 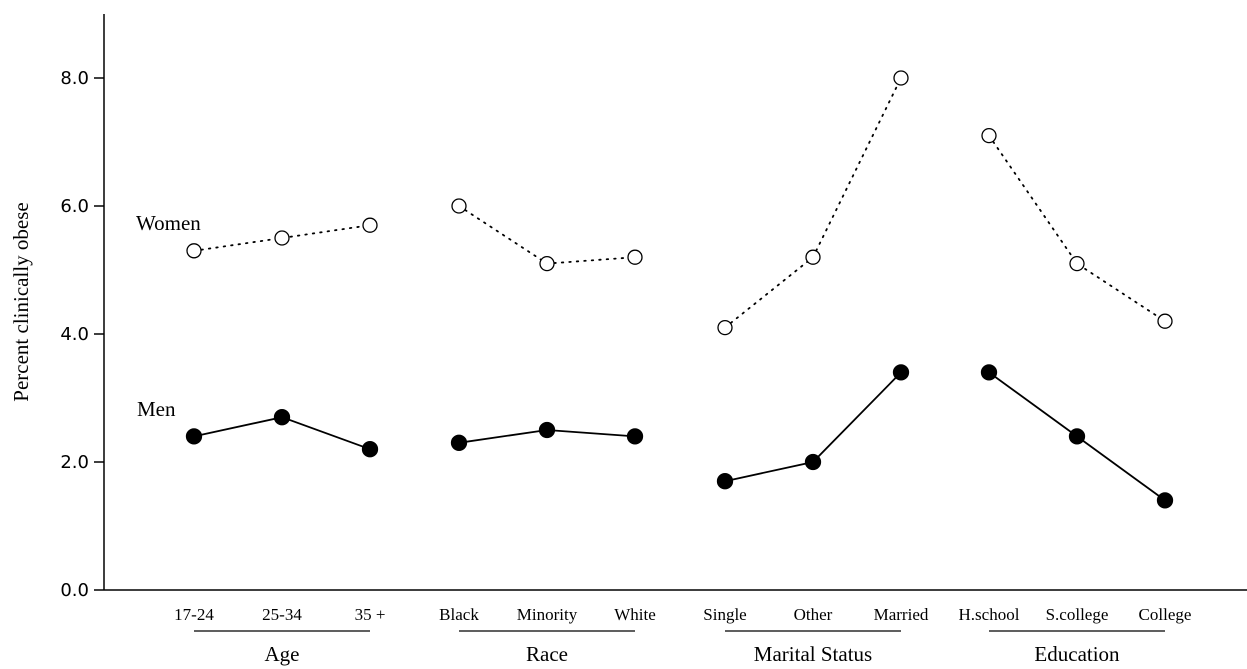 What do you see at coordinates (21, 301) in the screenshot?
I see `y-axis-label: Percent clinically obese` at bounding box center [21, 301].